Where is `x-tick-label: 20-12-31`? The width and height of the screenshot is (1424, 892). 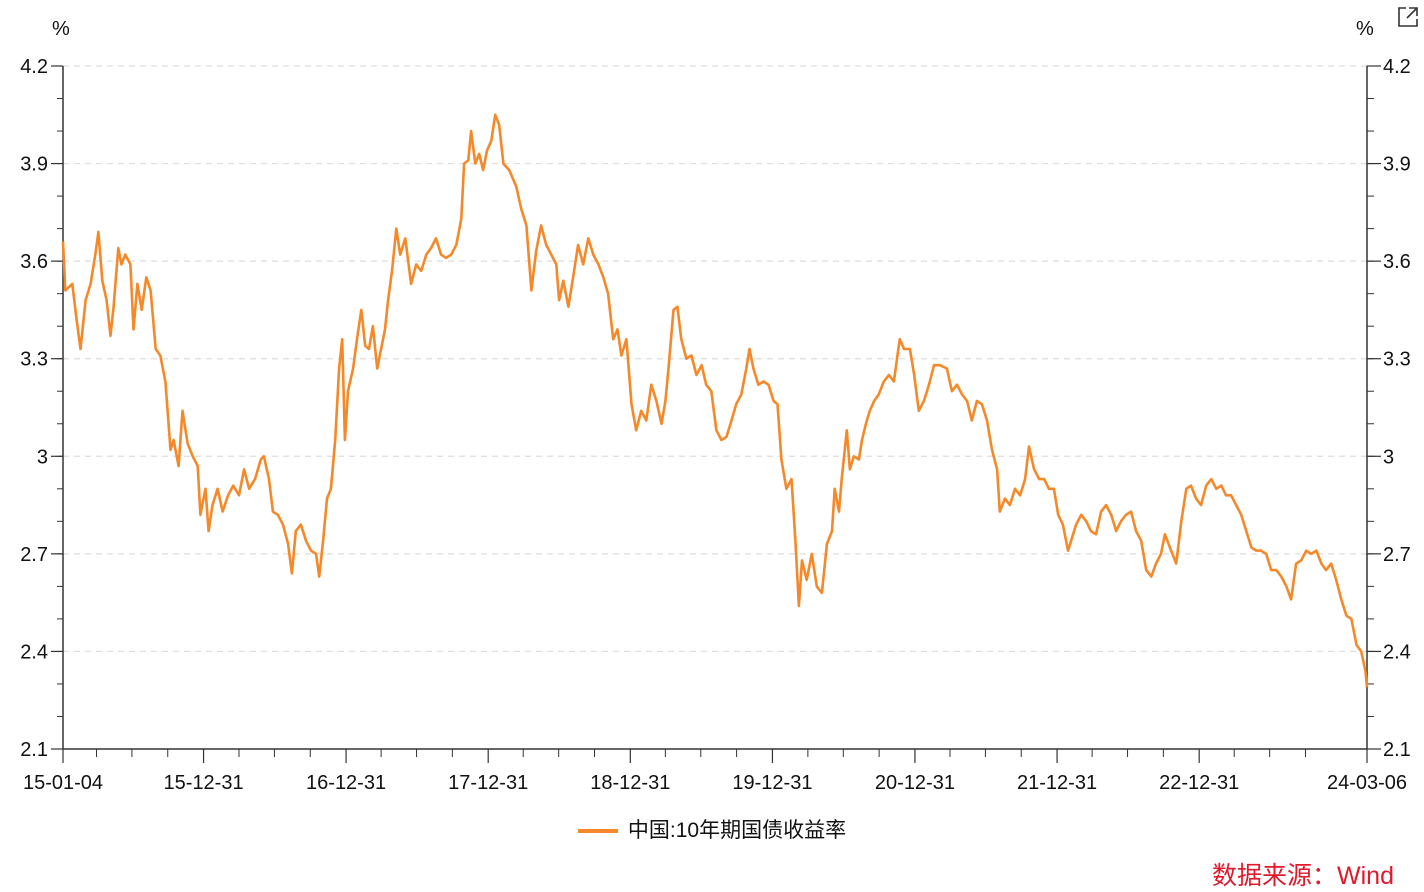
x-tick-label: 20-12-31 is located at coordinates (915, 783).